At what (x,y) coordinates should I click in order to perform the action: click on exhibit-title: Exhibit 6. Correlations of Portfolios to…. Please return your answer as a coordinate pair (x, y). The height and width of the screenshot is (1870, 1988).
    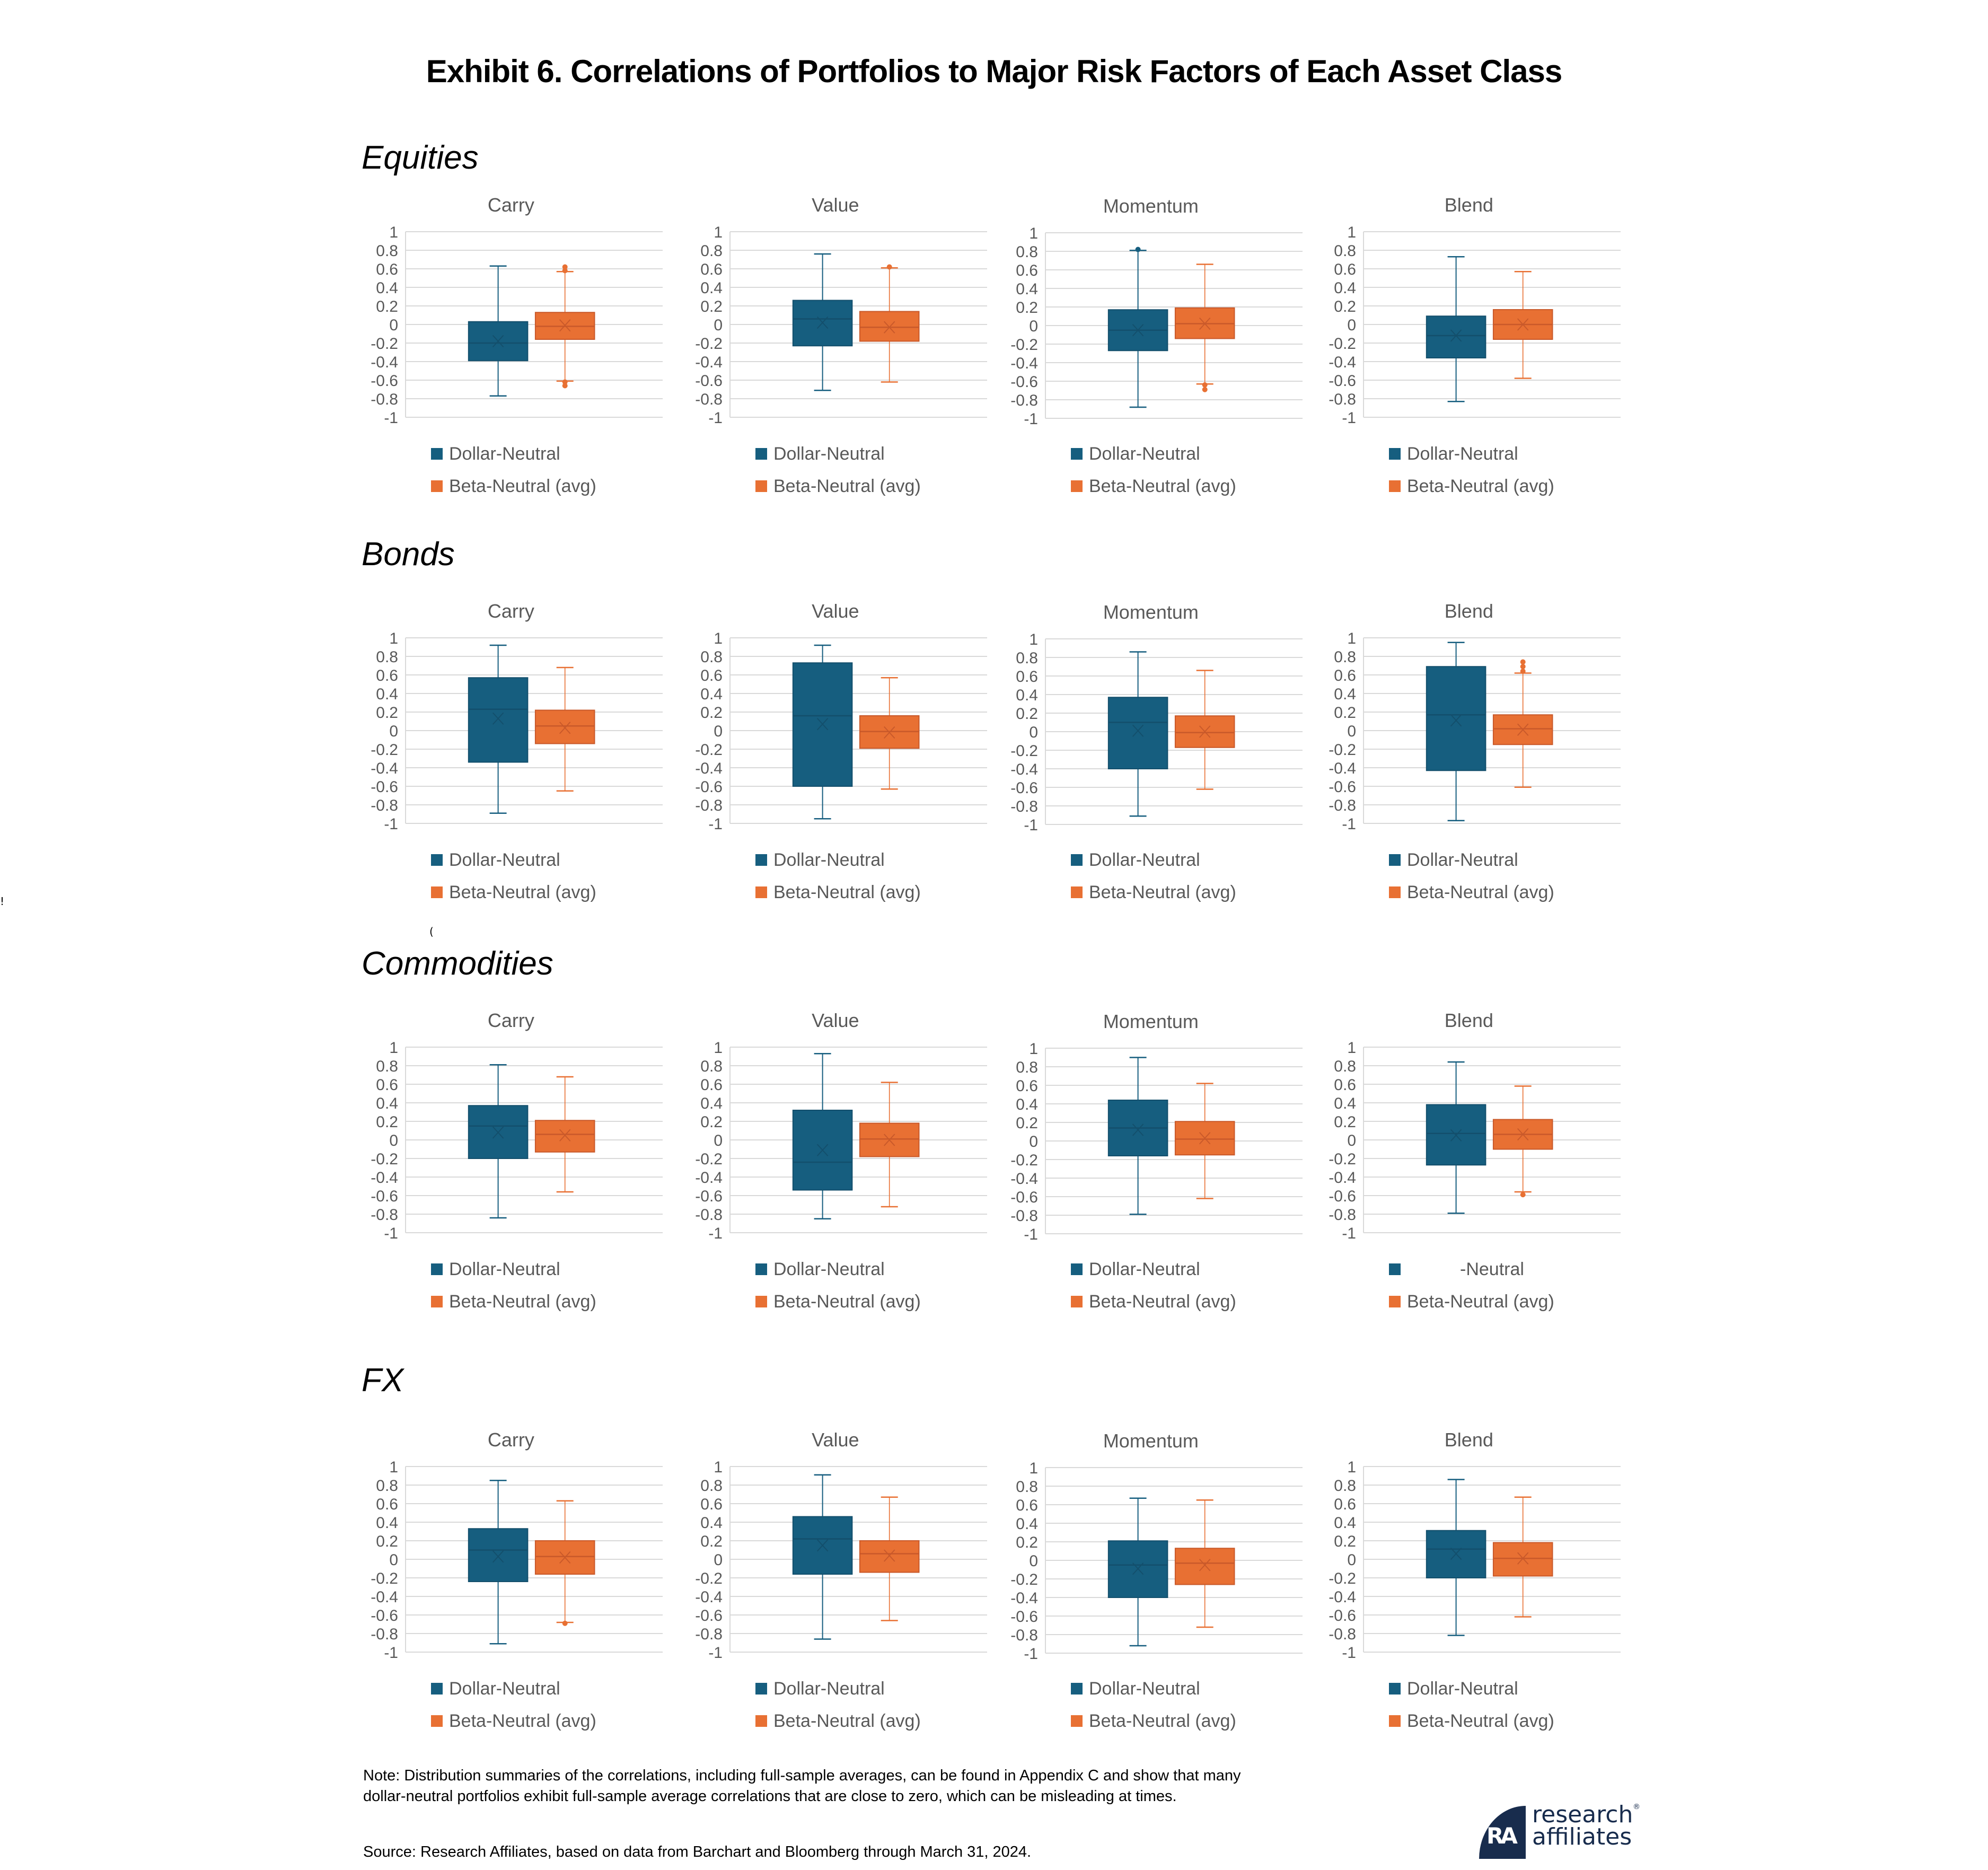
    Looking at the image, I should click on (994, 71).